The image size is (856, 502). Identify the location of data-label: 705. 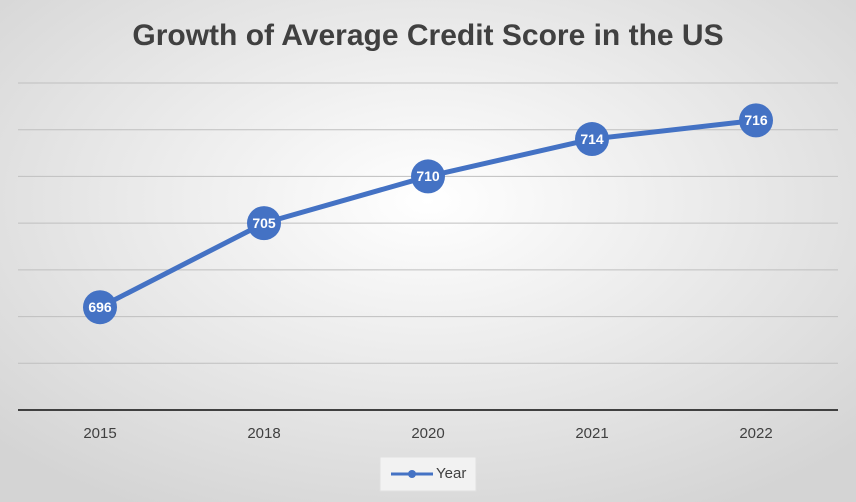
(264, 223).